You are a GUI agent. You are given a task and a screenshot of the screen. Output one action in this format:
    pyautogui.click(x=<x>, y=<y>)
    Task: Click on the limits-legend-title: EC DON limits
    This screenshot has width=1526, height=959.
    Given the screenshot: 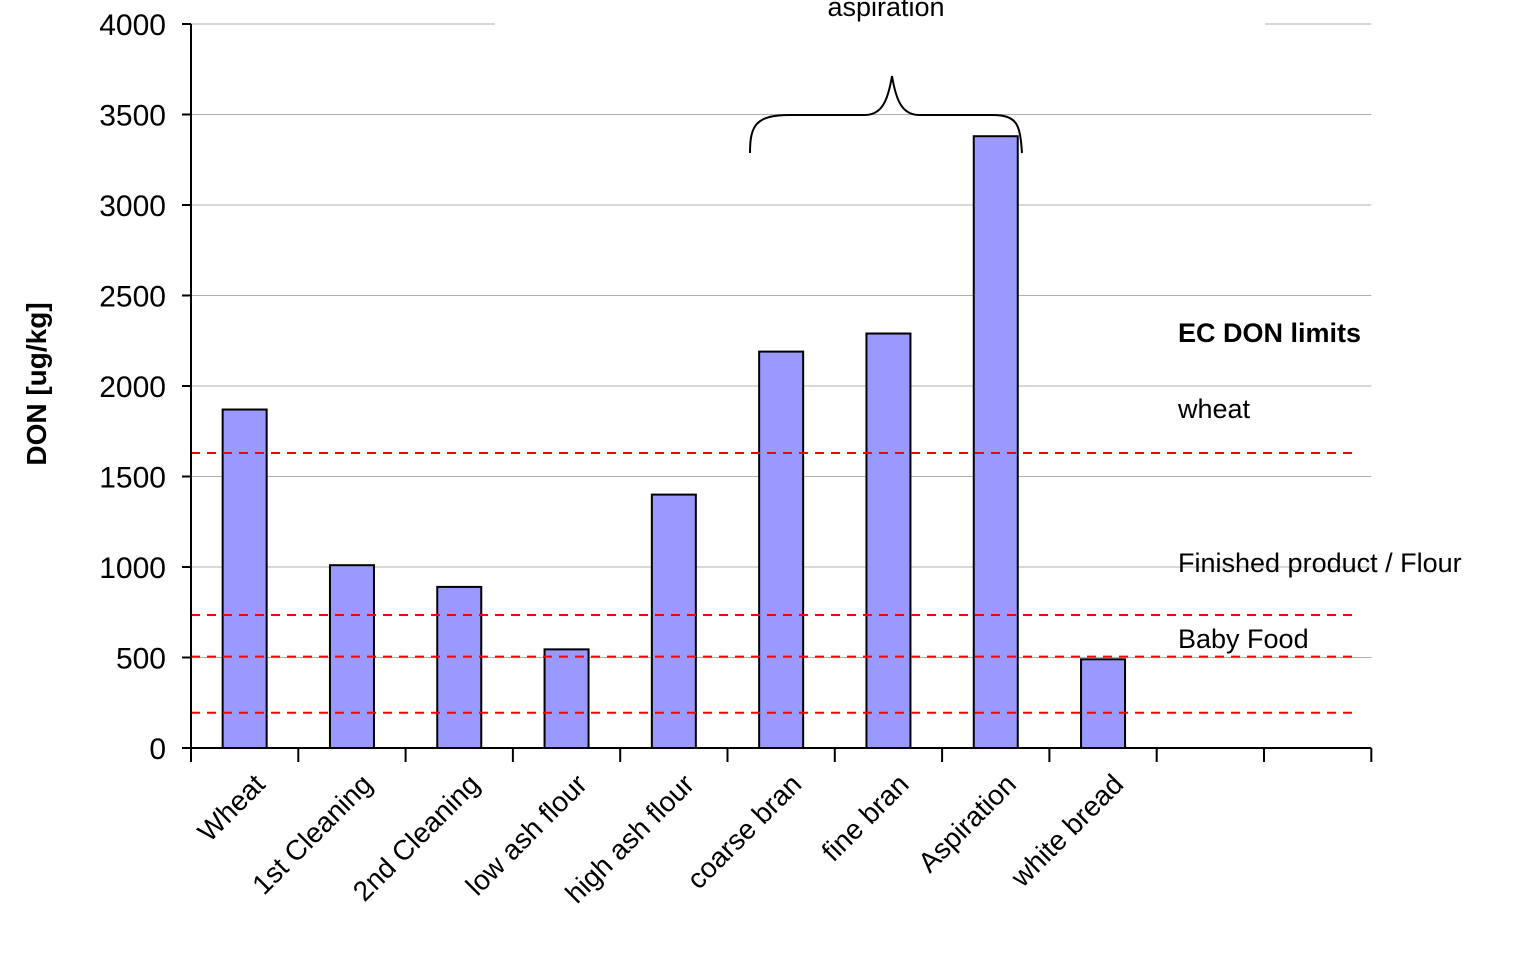 What is the action you would take?
    pyautogui.click(x=1269, y=333)
    